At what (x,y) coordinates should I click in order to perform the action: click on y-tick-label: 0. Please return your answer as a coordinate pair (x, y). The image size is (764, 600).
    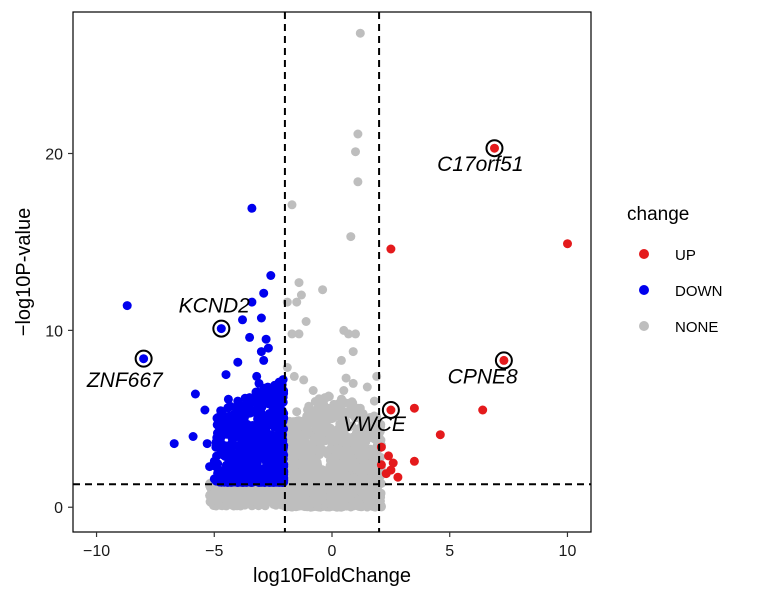
    Looking at the image, I should click on (58, 508).